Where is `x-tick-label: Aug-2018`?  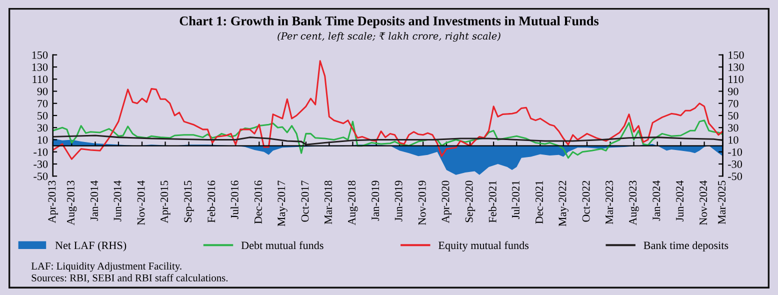 x-tick-label: Aug-2018 is located at coordinates (353, 203).